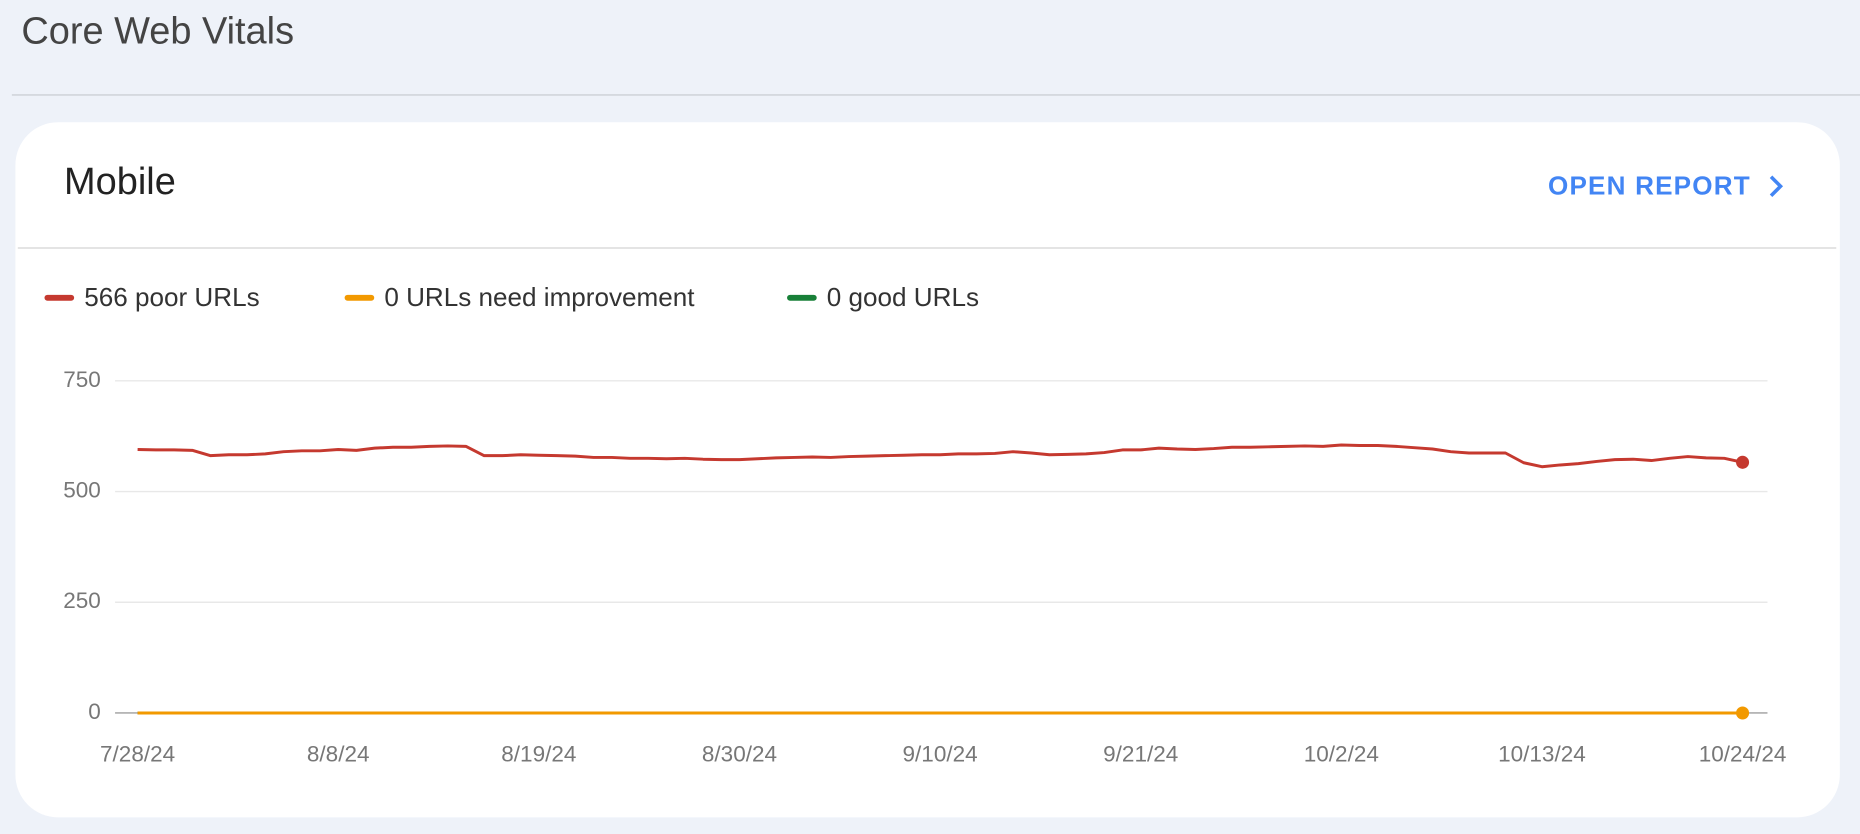  Describe the element at coordinates (120, 182) in the screenshot. I see `card-title: Mobile` at that location.